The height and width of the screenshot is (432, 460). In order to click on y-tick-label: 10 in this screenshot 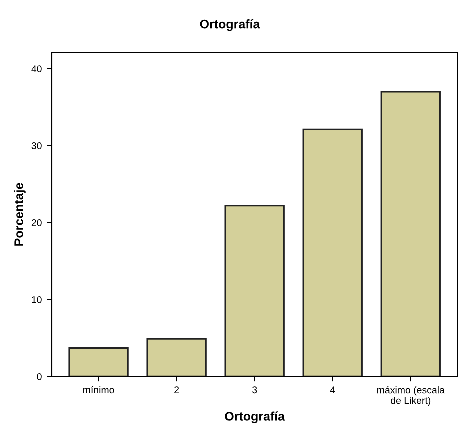, I will do `click(37, 300)`.